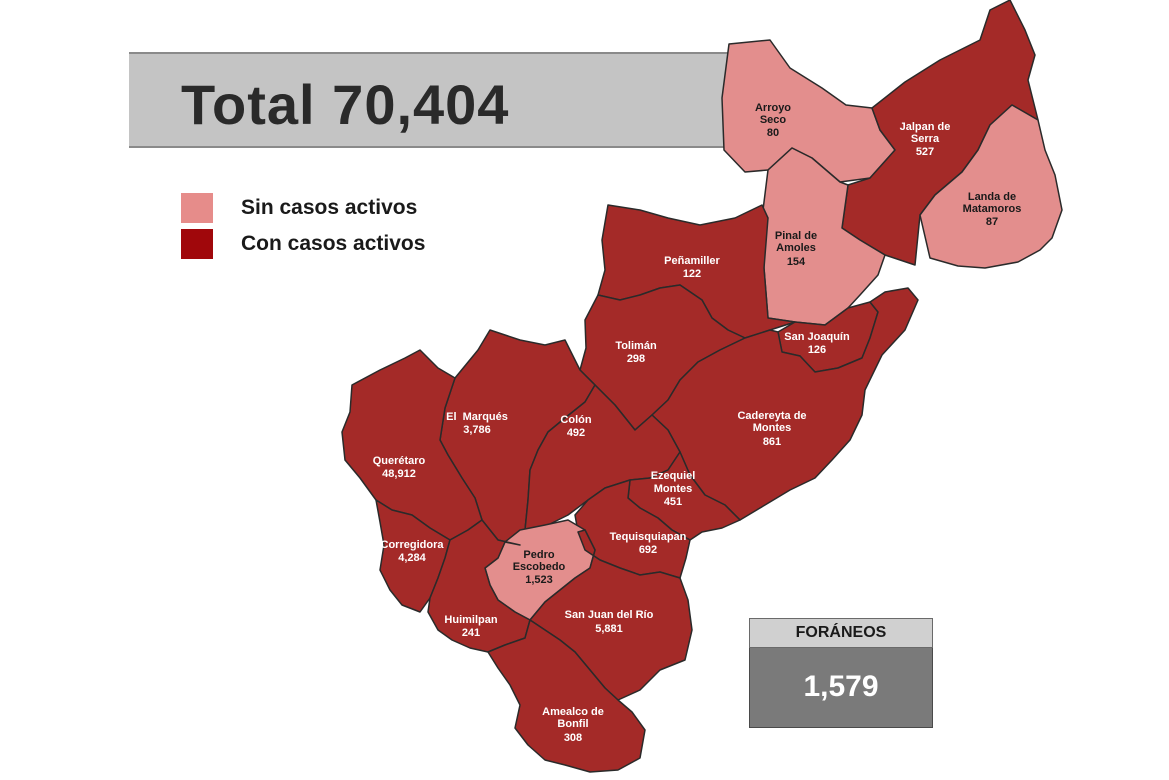 Image resolution: width=1169 pixels, height=780 pixels. Describe the element at coordinates (477, 430) in the screenshot. I see `label-el-marques-cases: 3,786` at that location.